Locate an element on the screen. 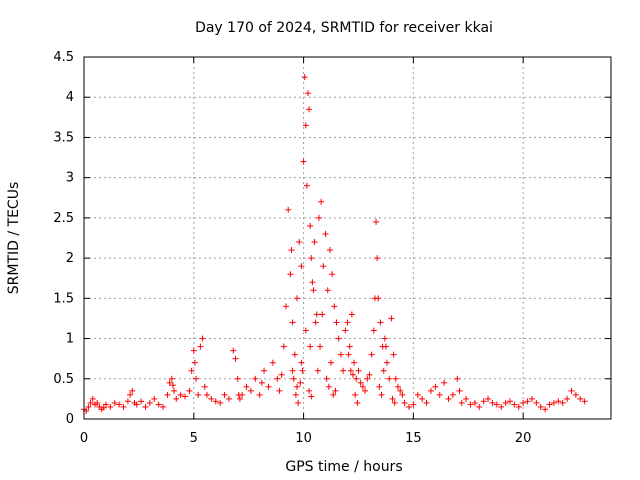 This screenshot has height=480, width=640. x-axis-label: GPS time / hours is located at coordinates (343, 467).